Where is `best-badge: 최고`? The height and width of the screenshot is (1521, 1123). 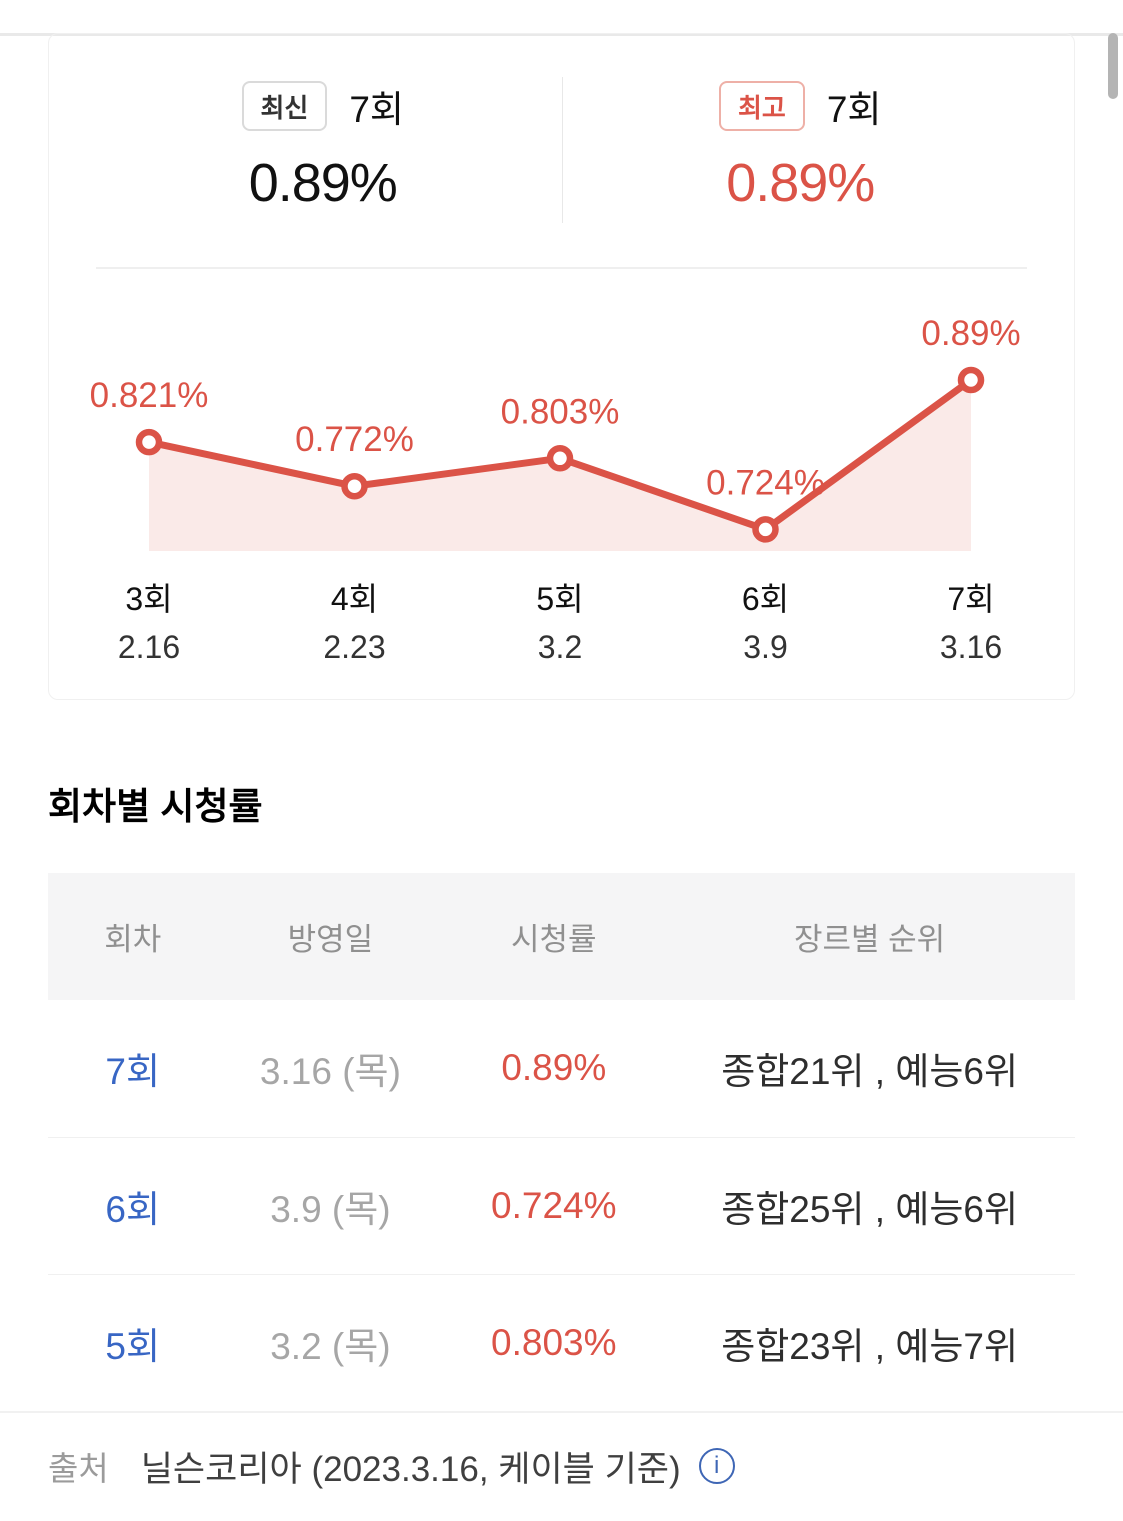 best-badge: 최고 is located at coordinates (762, 106).